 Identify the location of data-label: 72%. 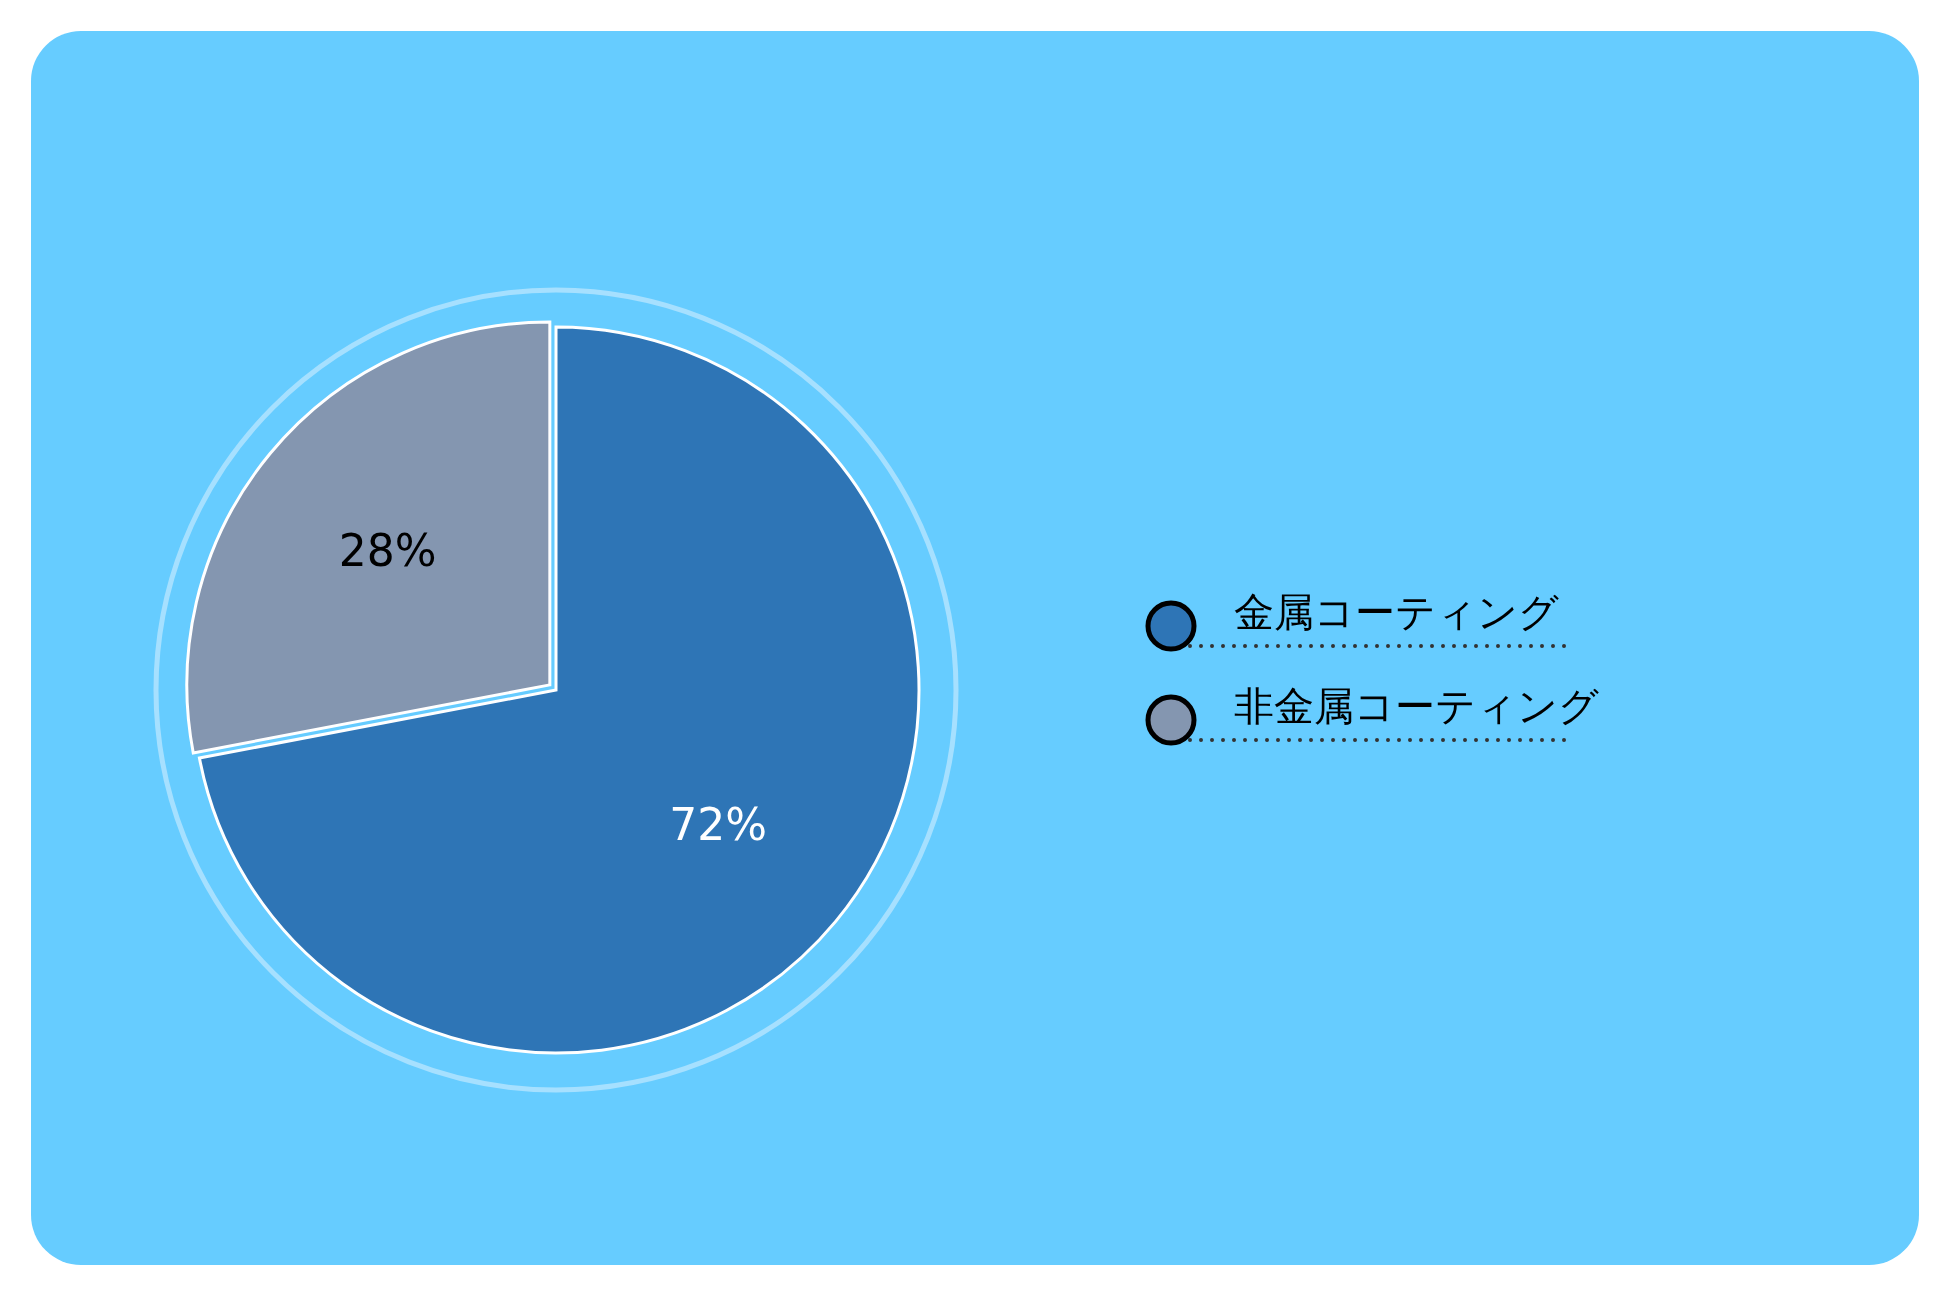
(718, 824).